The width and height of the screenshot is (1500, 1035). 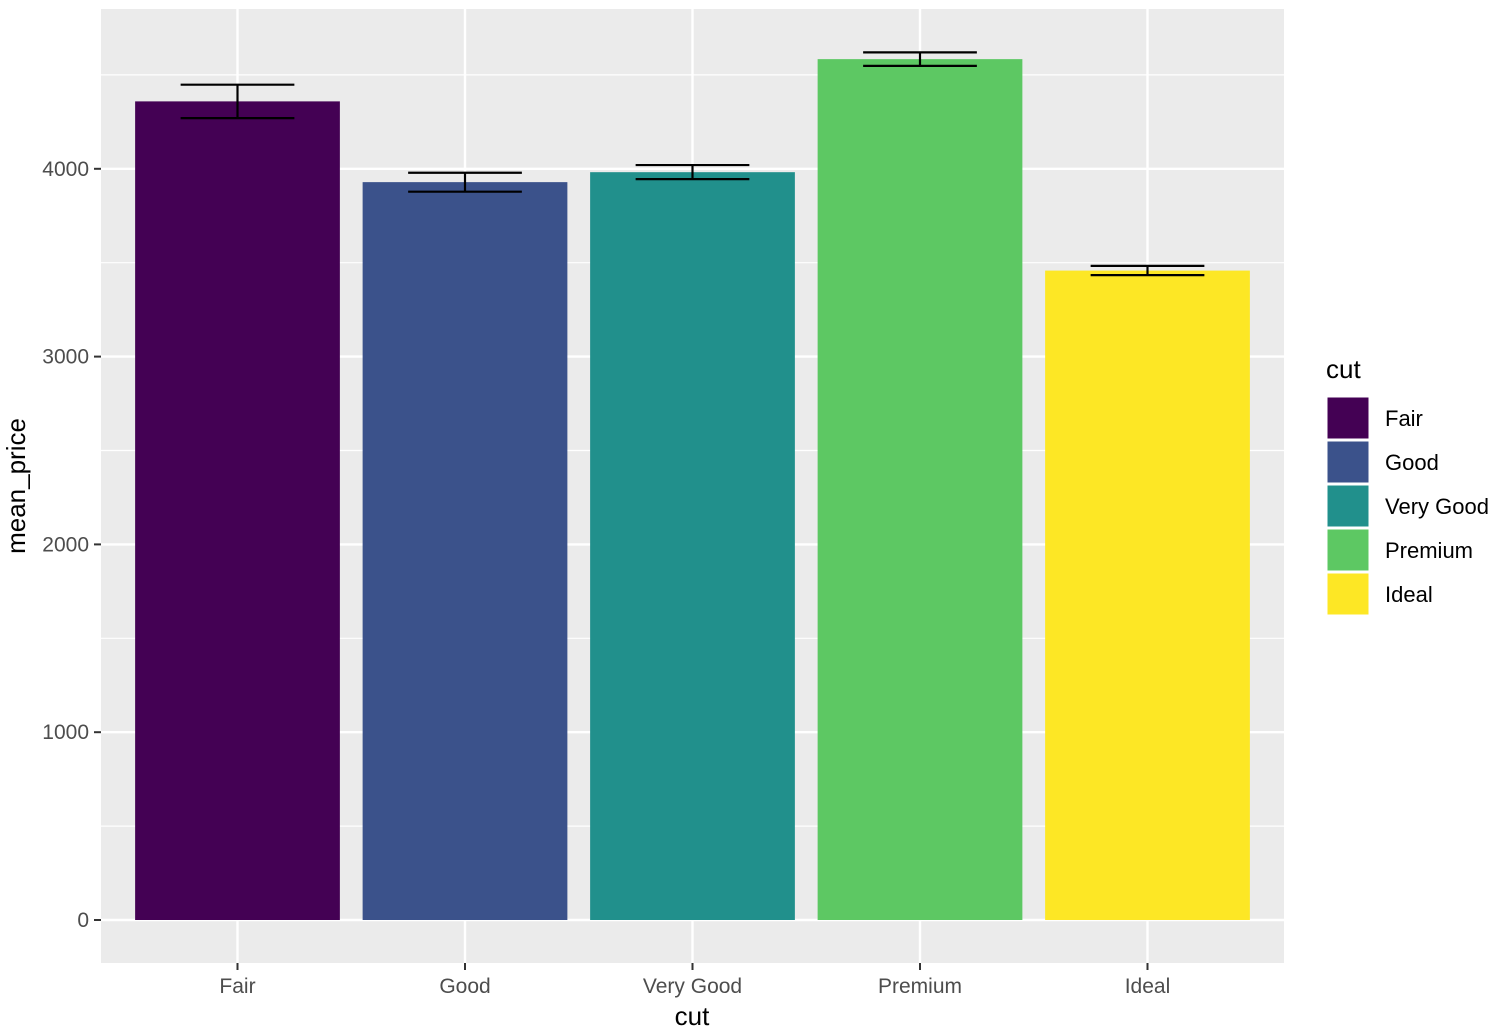 What do you see at coordinates (692, 986) in the screenshot?
I see `x-tick-label: Very Good` at bounding box center [692, 986].